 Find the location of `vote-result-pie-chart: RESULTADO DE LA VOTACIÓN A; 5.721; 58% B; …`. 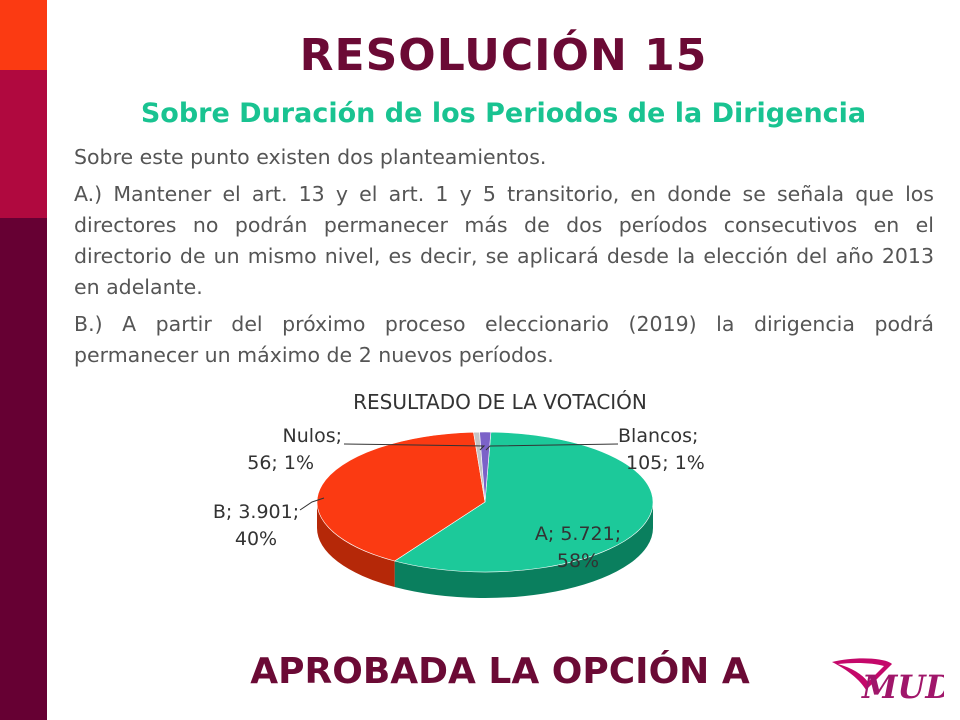

vote-result-pie-chart: RESULTADO DE LA VOTACIÓN A; 5.721; 58% B; … is located at coordinates (459, 494).